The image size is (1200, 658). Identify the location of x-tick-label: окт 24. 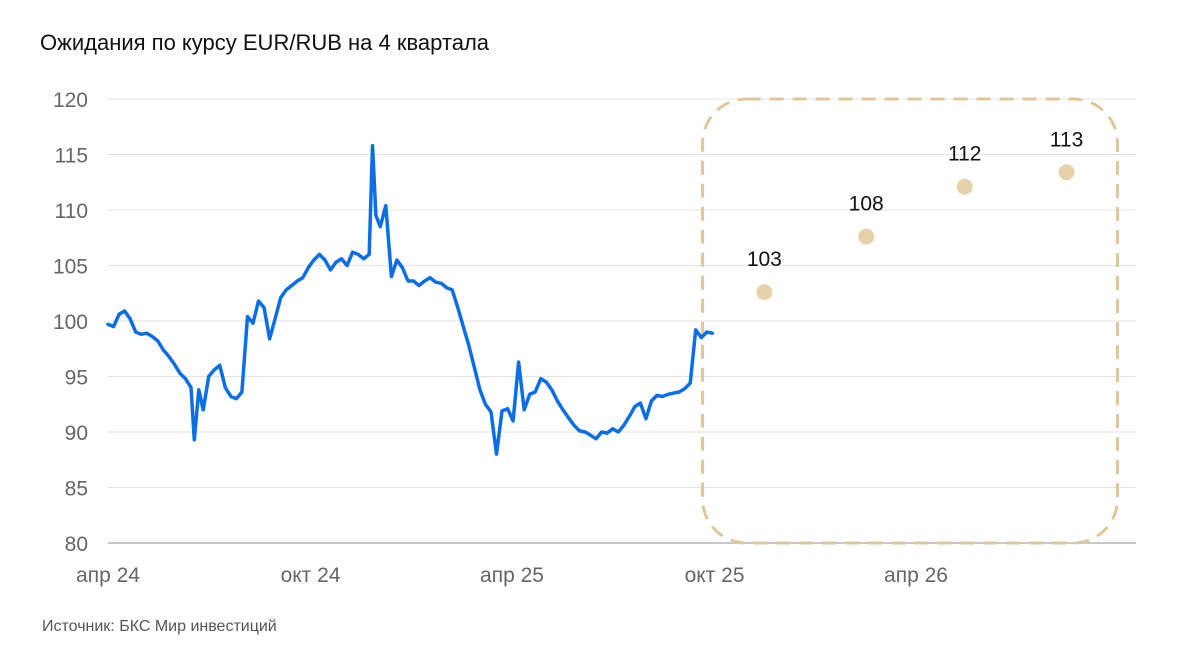
(311, 575).